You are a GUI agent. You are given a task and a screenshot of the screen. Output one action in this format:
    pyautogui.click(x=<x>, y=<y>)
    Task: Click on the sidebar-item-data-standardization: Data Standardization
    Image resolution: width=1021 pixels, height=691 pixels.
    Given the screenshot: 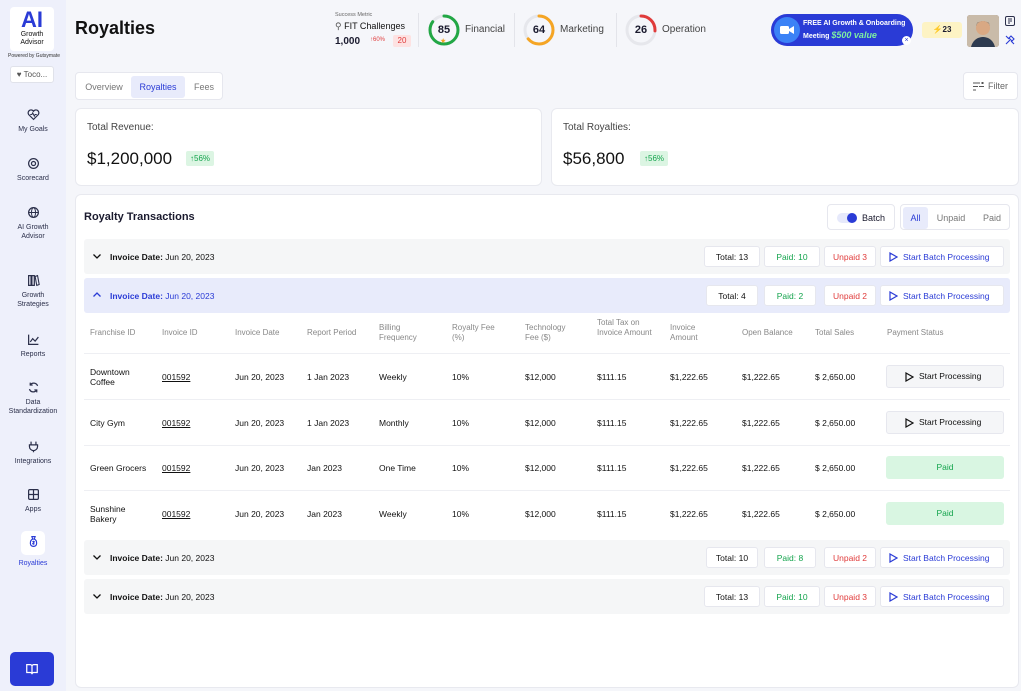 What is the action you would take?
    pyautogui.click(x=33, y=398)
    